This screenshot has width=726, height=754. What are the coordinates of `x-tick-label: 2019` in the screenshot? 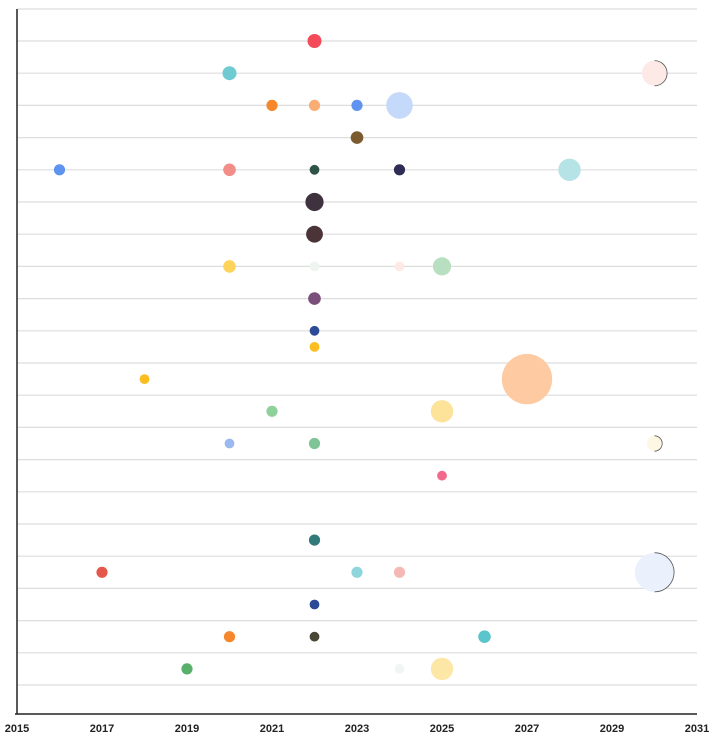 It's located at (187, 729).